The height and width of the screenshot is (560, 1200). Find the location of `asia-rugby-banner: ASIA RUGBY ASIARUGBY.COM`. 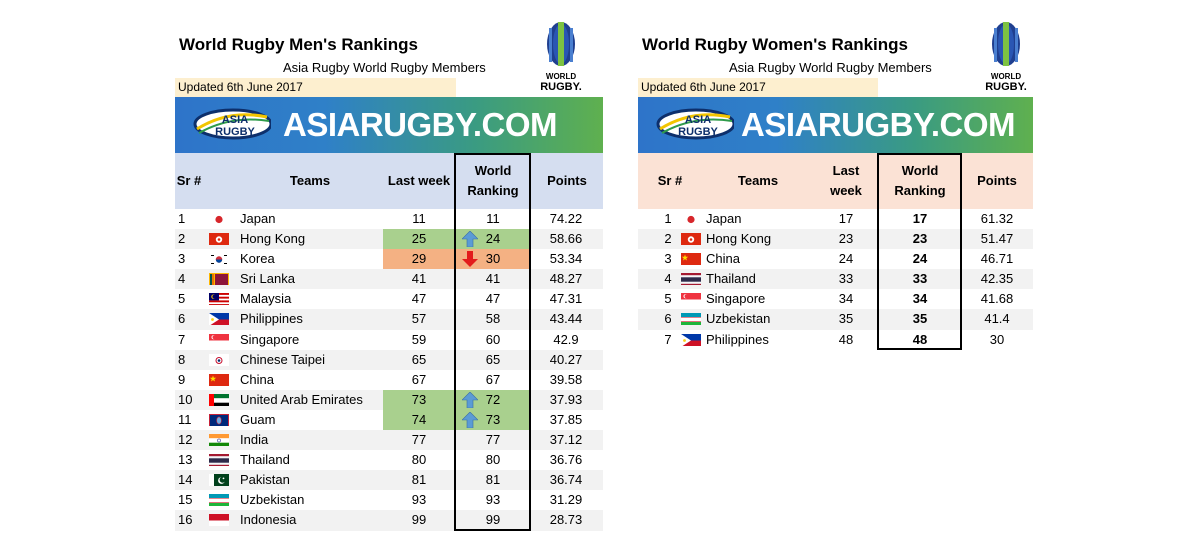

asia-rugby-banner: ASIA RUGBY ASIARUGBY.COM is located at coordinates (835, 125).